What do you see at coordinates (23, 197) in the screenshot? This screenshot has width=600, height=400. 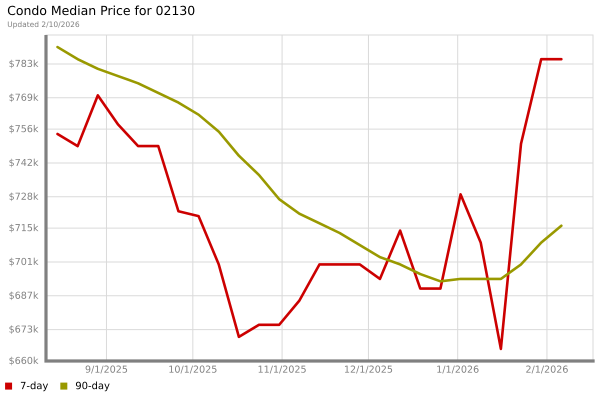 I see `y-tick-label: $728k` at bounding box center [23, 197].